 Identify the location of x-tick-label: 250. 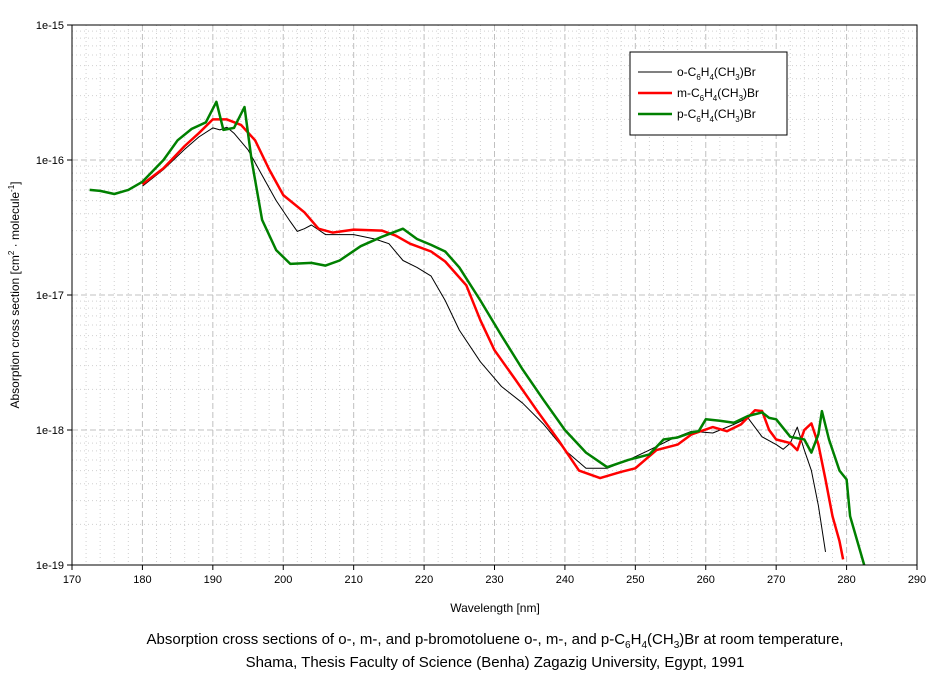
(635, 580).